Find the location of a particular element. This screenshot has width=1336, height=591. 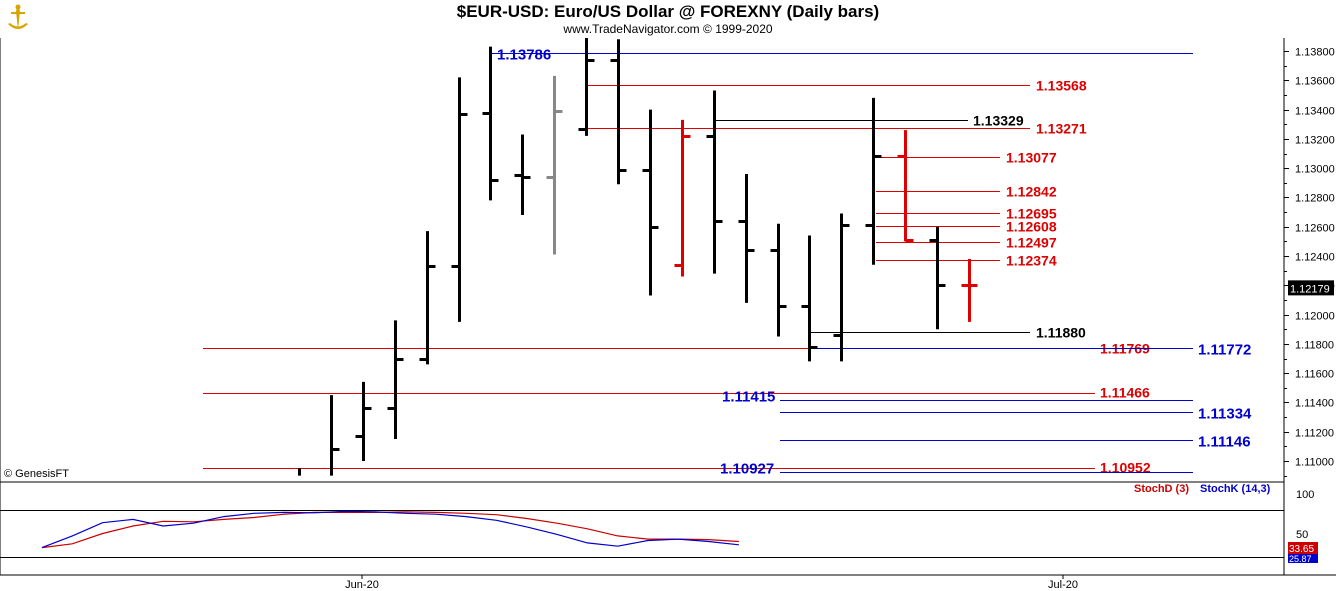

price-tick-label-12: 1.11400 is located at coordinates (1314, 404).